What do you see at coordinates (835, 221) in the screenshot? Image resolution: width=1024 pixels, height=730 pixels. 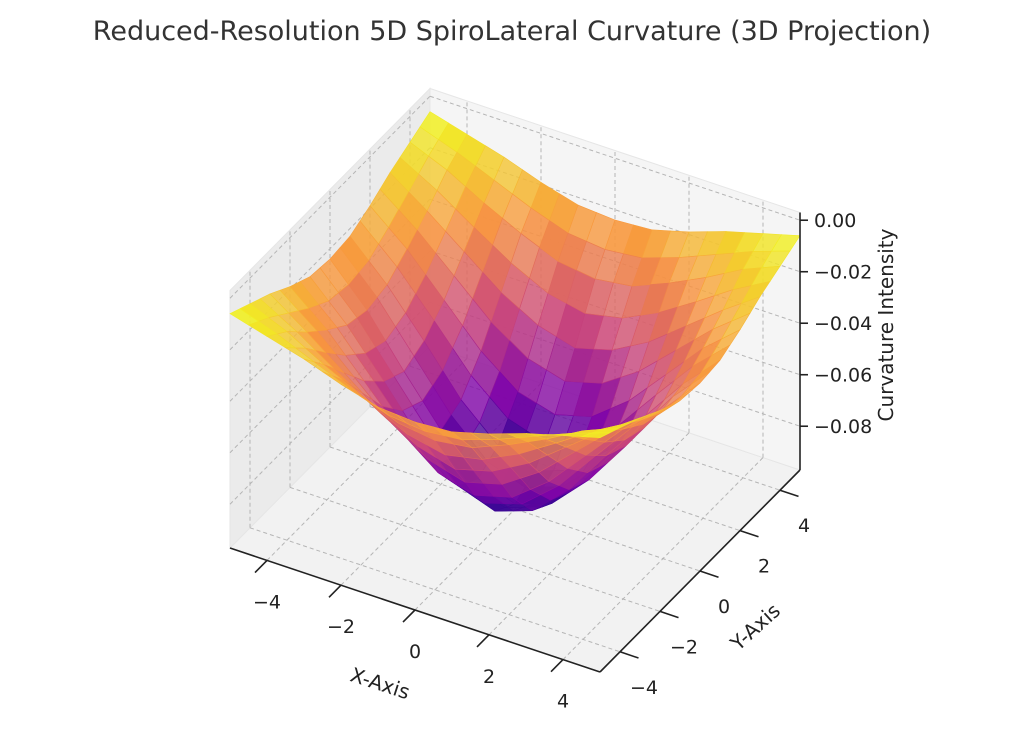 I see `z-tick-label: 0.00` at bounding box center [835, 221].